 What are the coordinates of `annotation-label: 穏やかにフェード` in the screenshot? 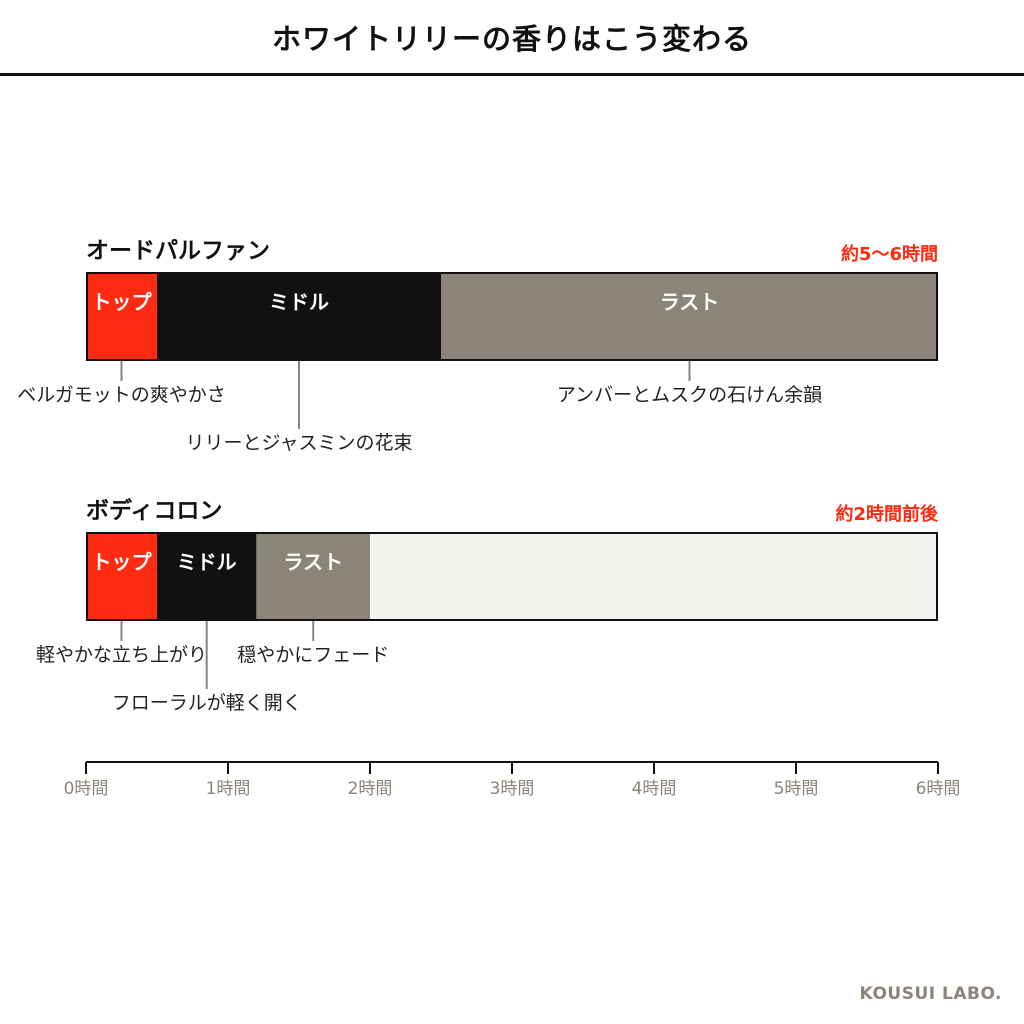 It's located at (313, 655).